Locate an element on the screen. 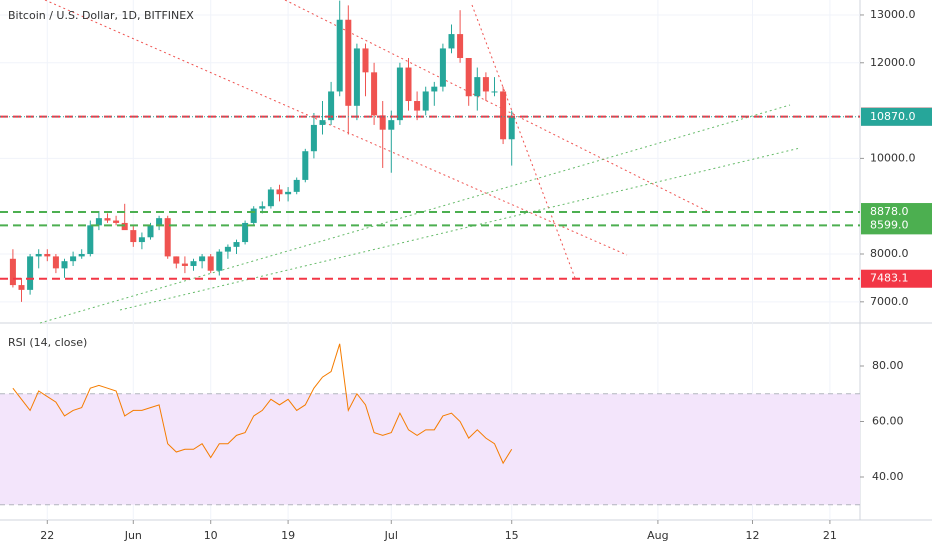 Image resolution: width=932 pixels, height=550 pixels. price-label: 8878.0 is located at coordinates (889, 211).